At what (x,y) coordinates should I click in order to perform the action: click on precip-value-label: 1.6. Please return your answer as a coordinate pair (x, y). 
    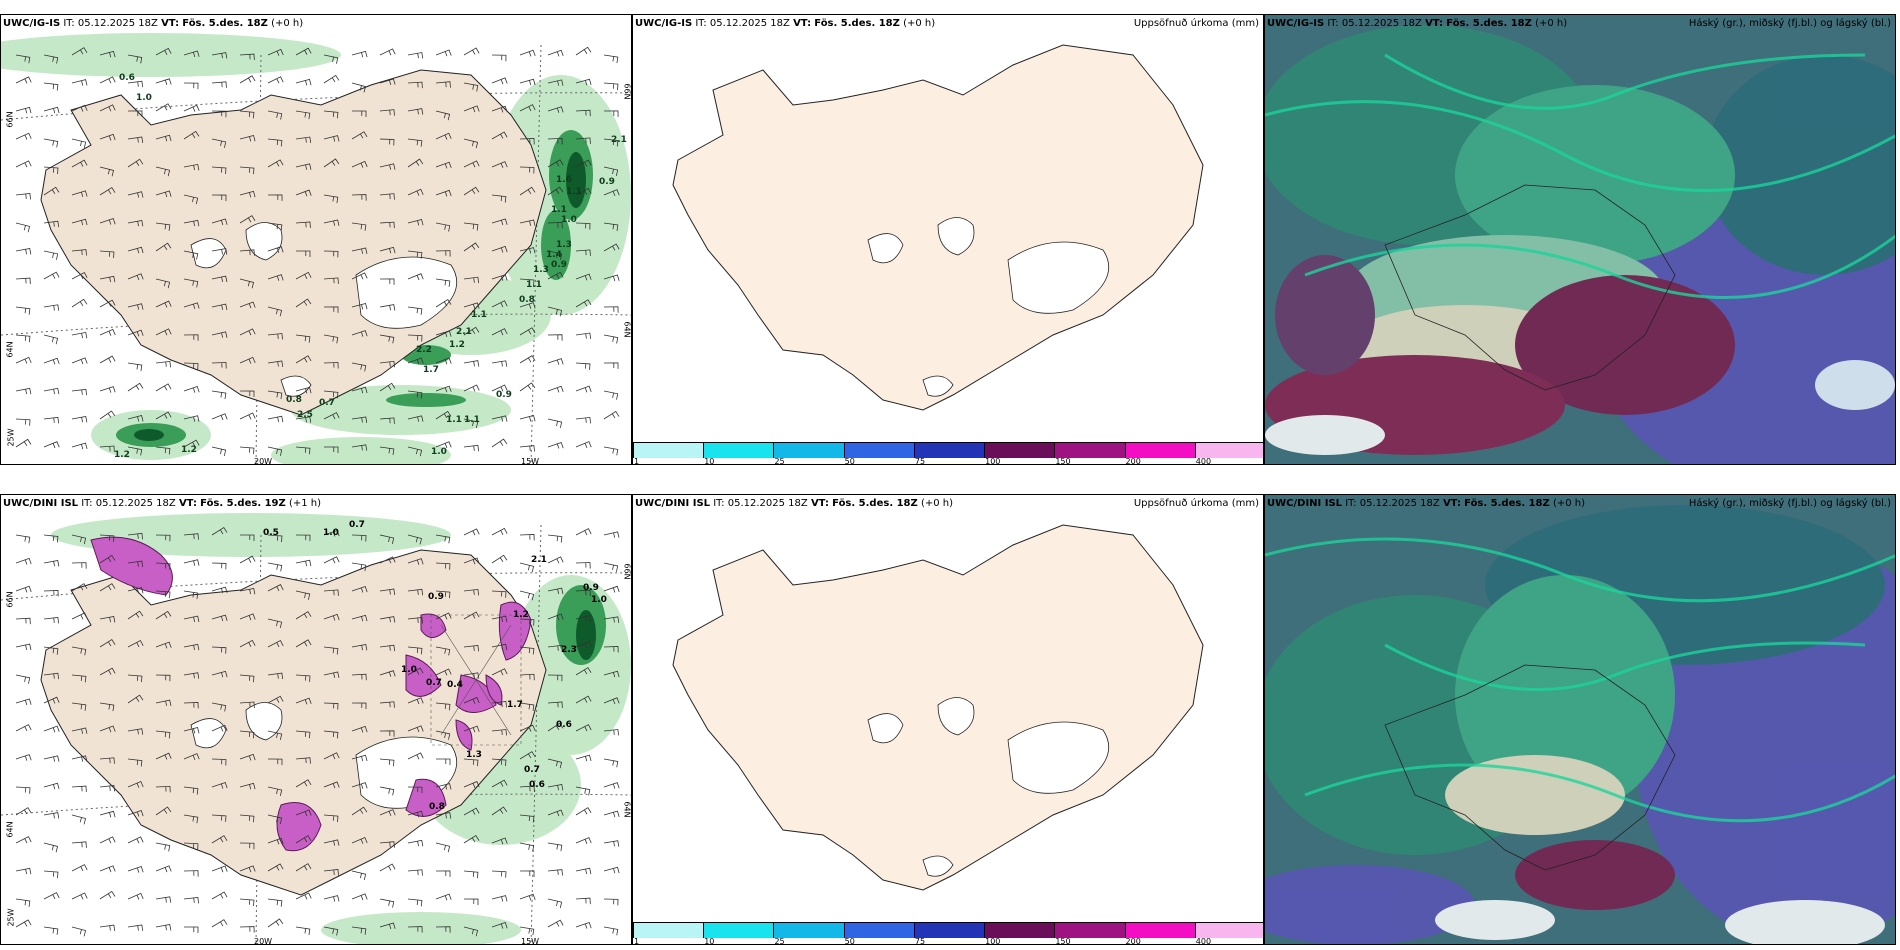
    Looking at the image, I should click on (564, 180).